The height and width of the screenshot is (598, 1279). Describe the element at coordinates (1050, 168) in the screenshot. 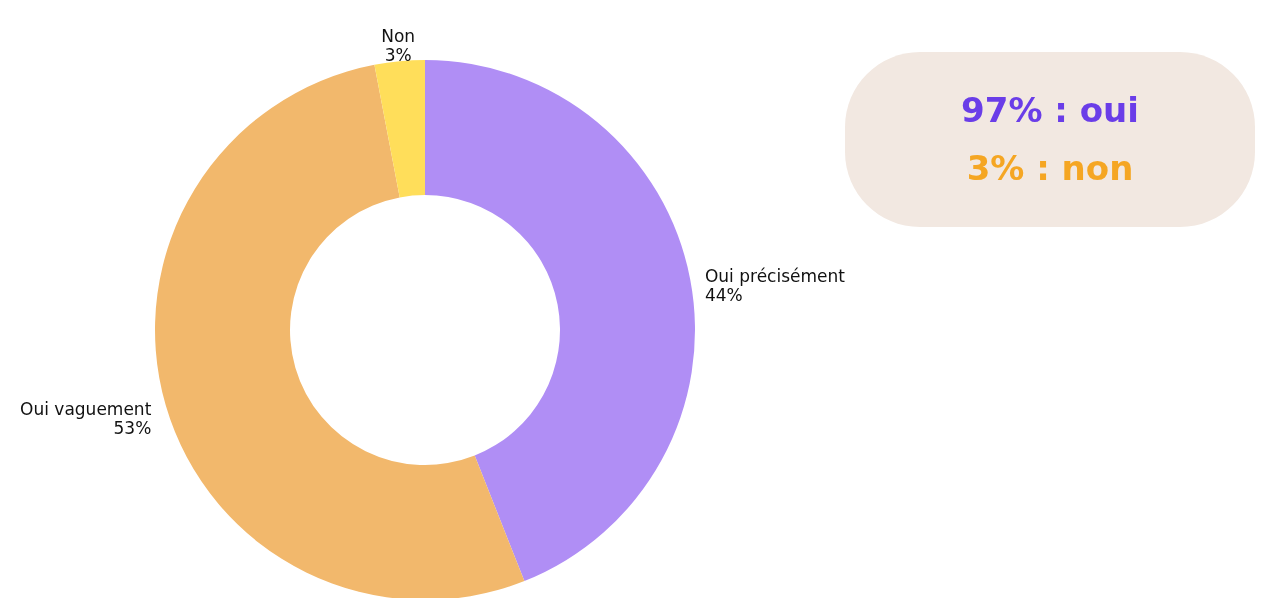

I see `text: 3% : non` at that location.